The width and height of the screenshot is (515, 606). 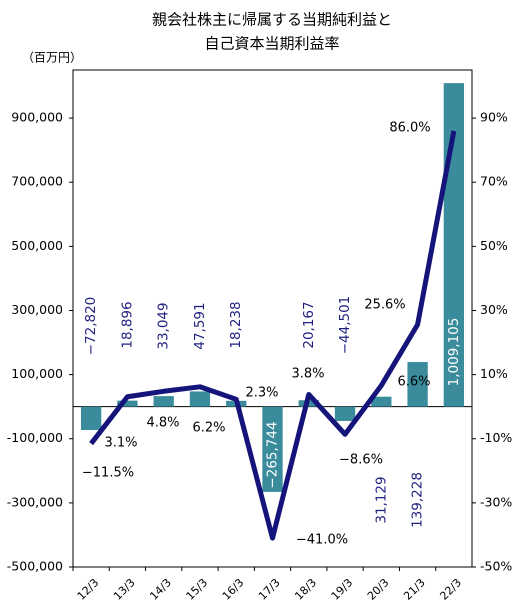 What do you see at coordinates (305, 589) in the screenshot?
I see `x-tick-label: 18/3` at bounding box center [305, 589].